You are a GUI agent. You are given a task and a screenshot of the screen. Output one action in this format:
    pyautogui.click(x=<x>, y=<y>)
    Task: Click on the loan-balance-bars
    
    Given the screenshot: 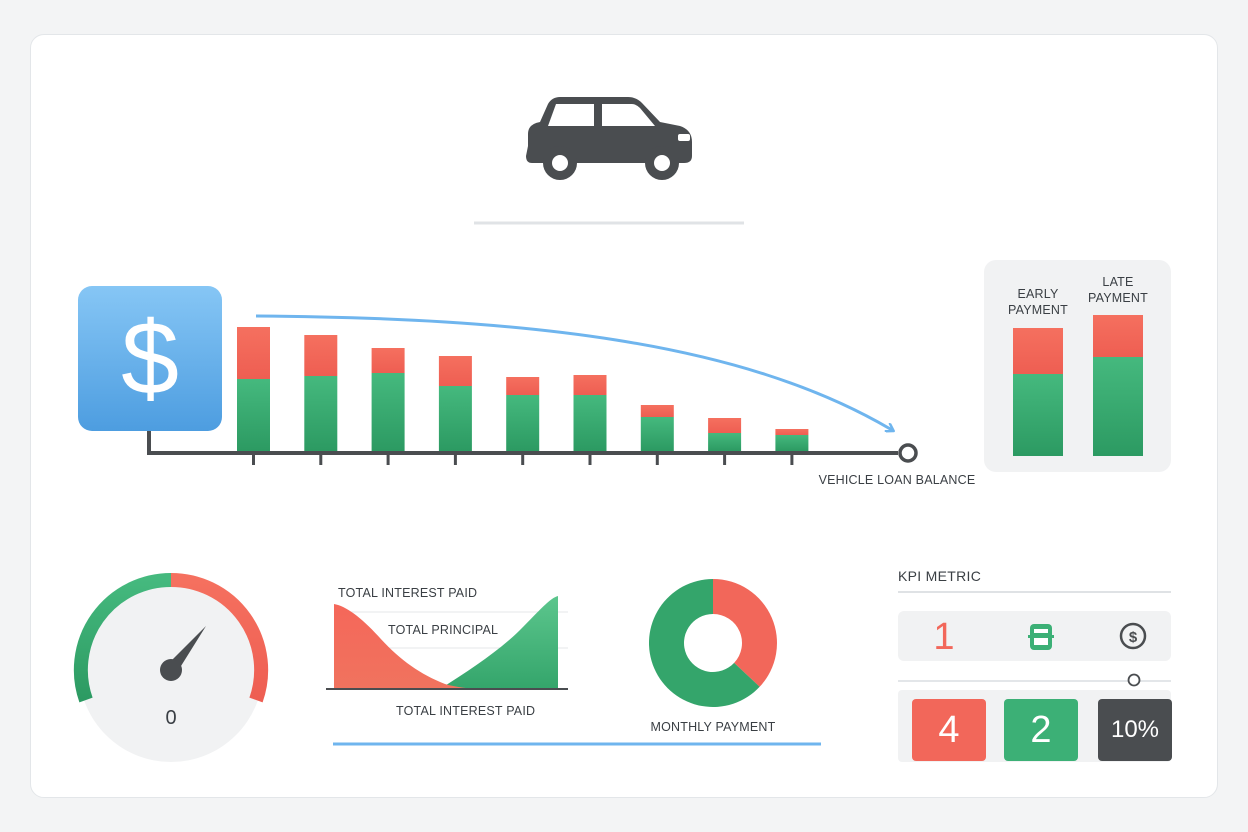 What is the action you would take?
    pyautogui.click(x=523, y=389)
    